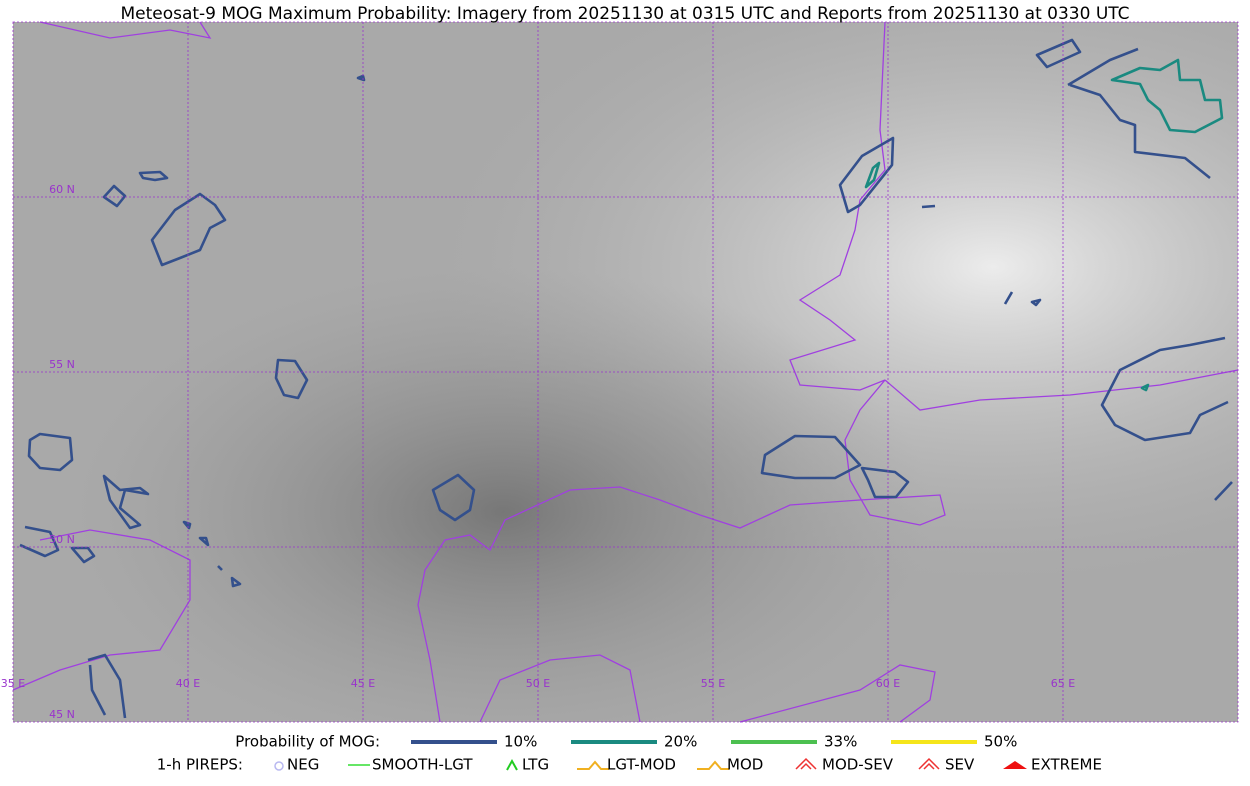 This screenshot has height=786, width=1250. What do you see at coordinates (858, 765) in the screenshot?
I see `pirep-label: MOD-SEV` at bounding box center [858, 765].